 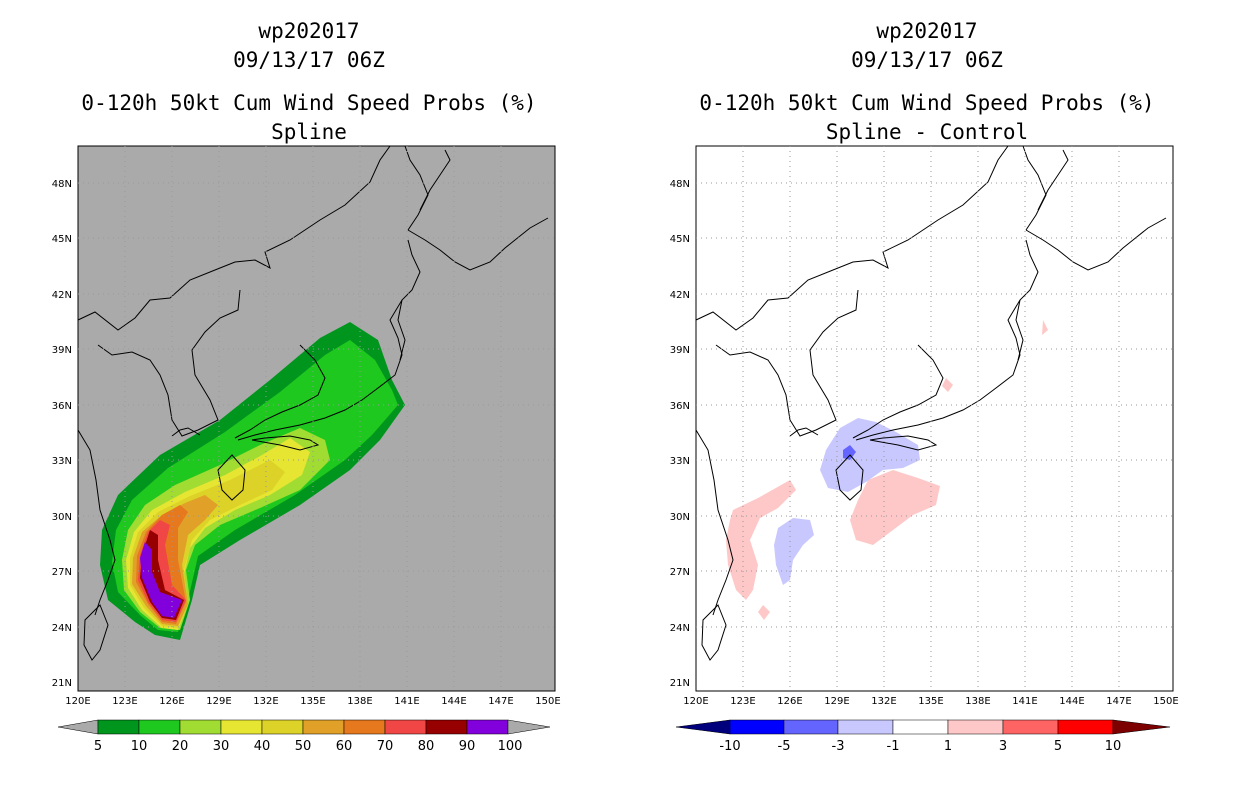 I want to click on storm-id: wp202017, so click(x=309, y=31).